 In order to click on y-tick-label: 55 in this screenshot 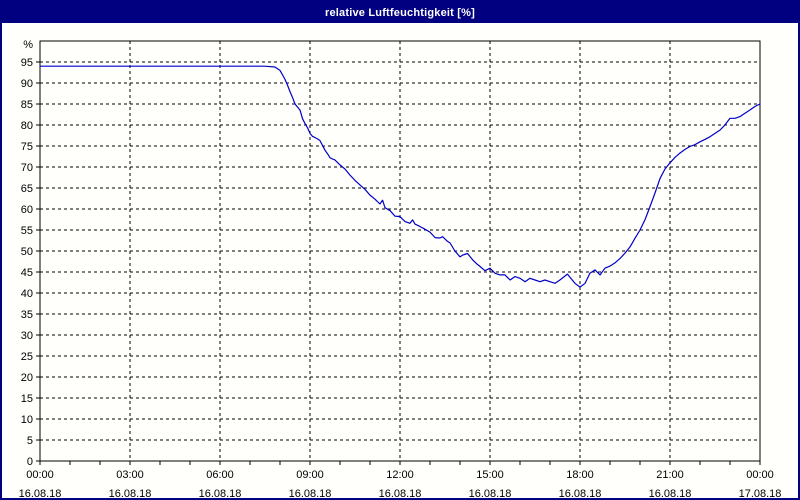, I will do `click(27, 231)`.